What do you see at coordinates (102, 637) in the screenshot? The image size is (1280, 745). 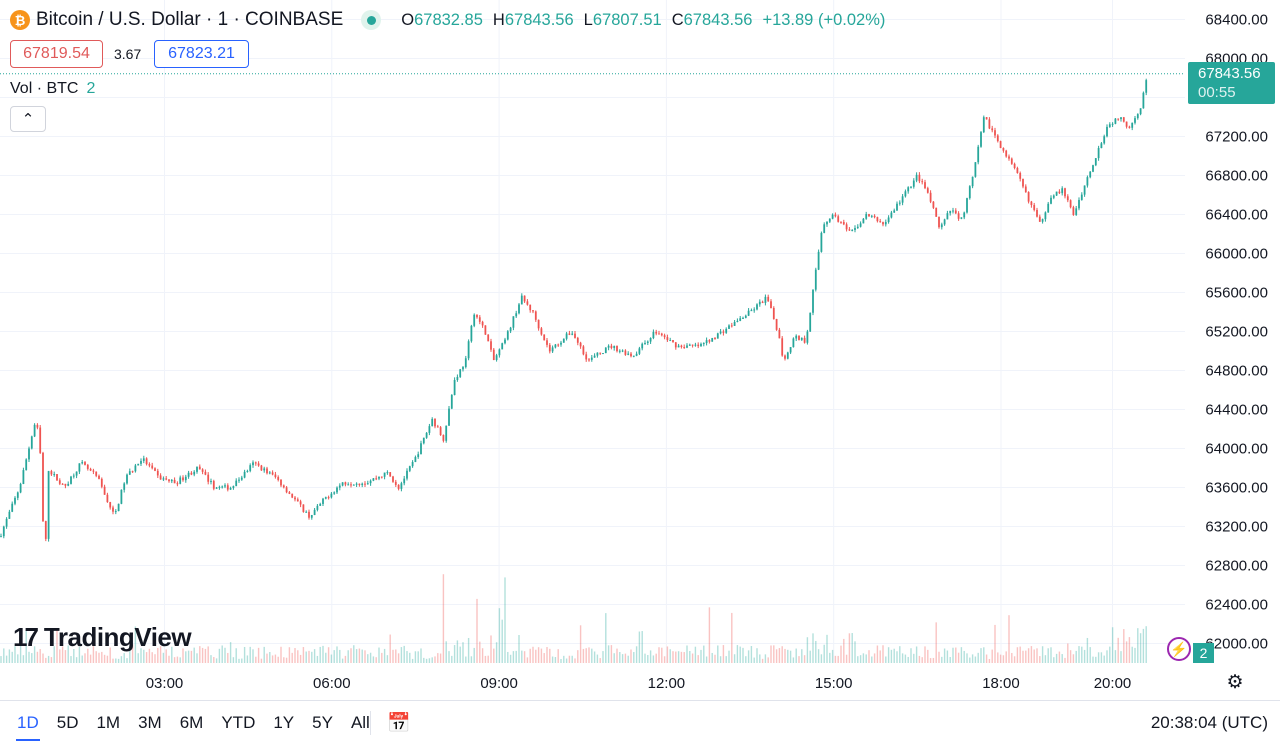 I see `tradingview-logo: 17 TradingView` at bounding box center [102, 637].